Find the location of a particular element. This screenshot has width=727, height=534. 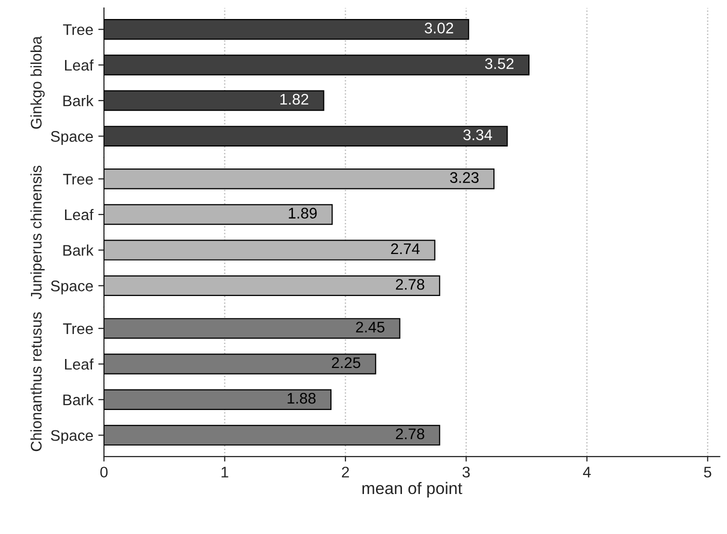

data-label: 2.45 is located at coordinates (370, 327).